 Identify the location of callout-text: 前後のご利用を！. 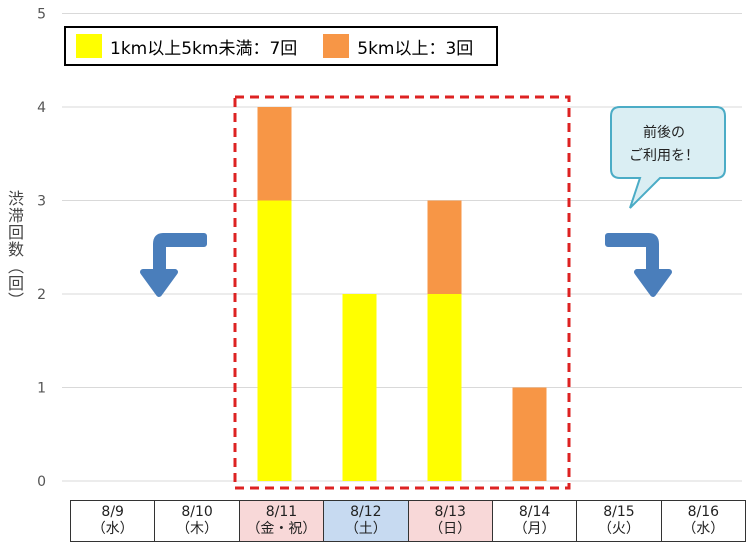
(664, 145).